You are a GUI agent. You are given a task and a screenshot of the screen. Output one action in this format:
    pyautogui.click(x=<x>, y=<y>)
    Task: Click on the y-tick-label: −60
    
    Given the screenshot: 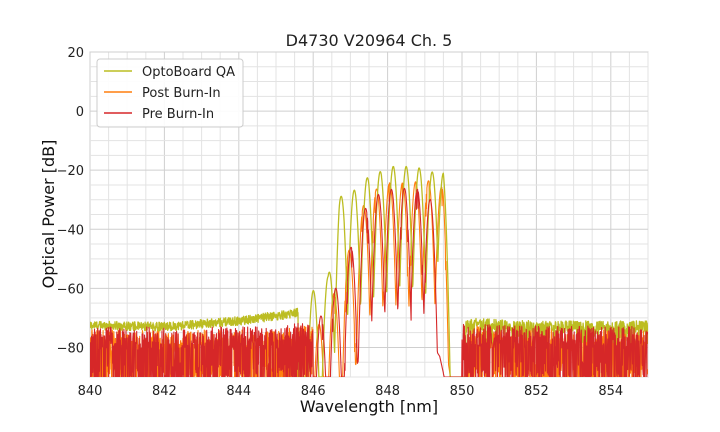 What is the action you would take?
    pyautogui.click(x=70, y=289)
    